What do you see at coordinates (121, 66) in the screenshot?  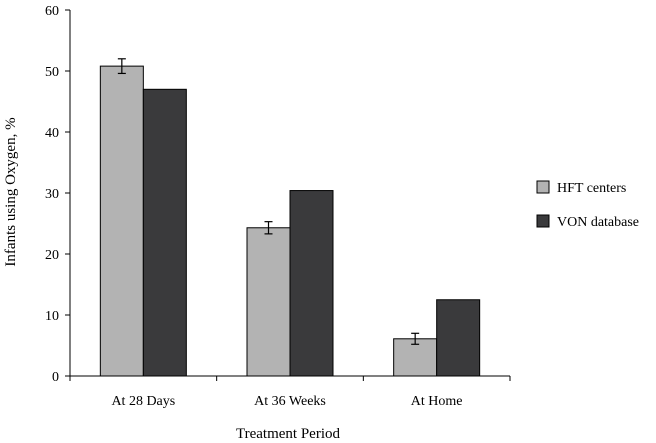 I see `error-bar-hft-centers-at-28-days` at bounding box center [121, 66].